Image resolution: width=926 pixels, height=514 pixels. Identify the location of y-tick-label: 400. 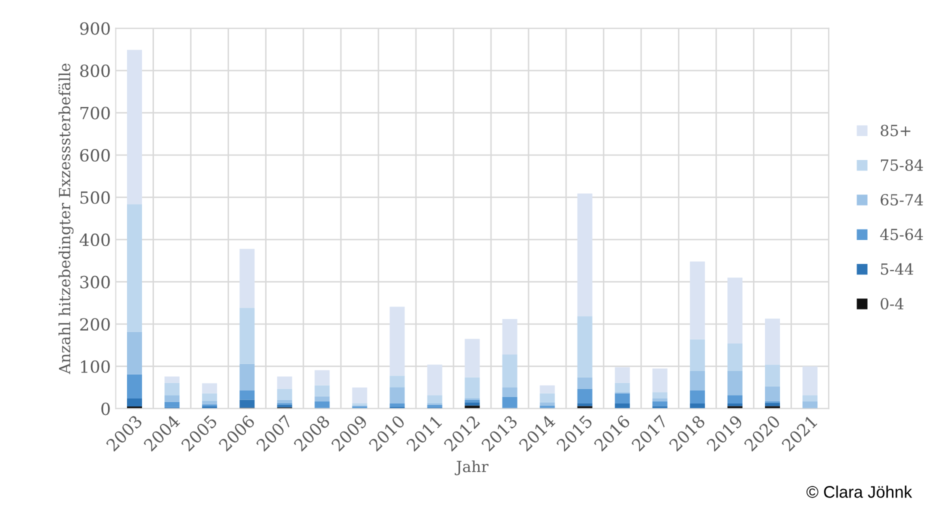
(95, 240).